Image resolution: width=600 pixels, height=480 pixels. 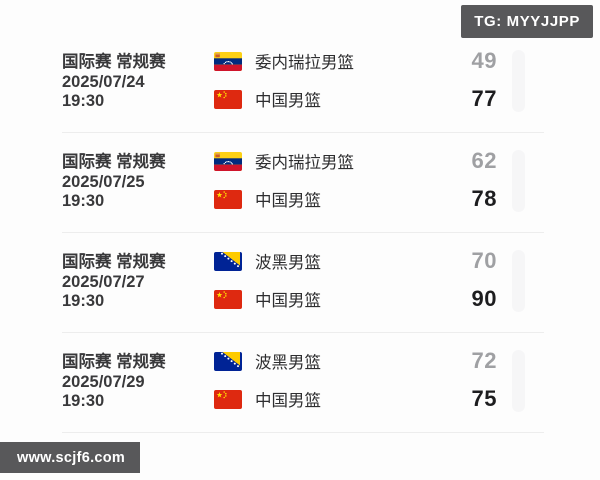 What do you see at coordinates (355, 161) in the screenshot?
I see `team-row: 委内瑞拉男篮 62` at bounding box center [355, 161].